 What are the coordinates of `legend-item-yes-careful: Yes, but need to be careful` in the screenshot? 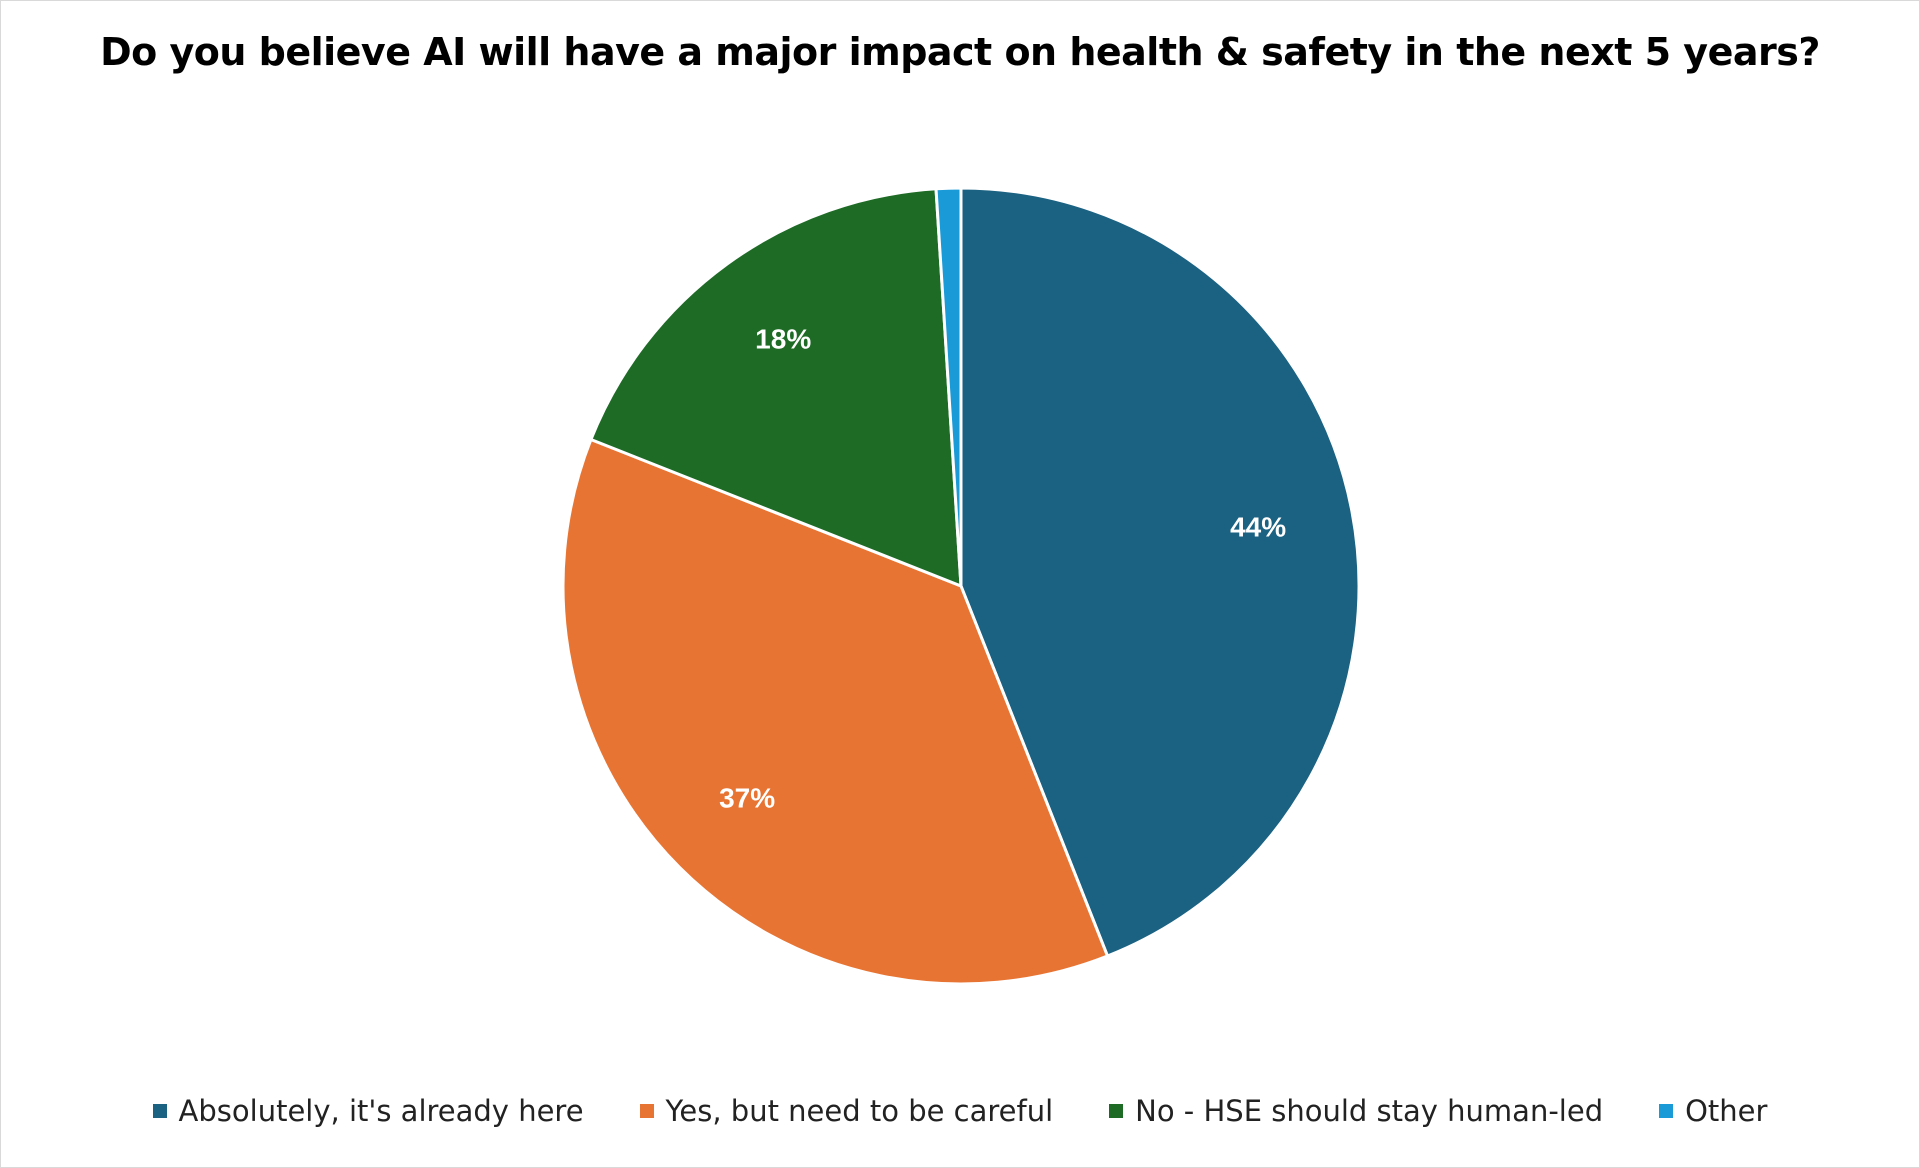 It's located at (846, 1111).